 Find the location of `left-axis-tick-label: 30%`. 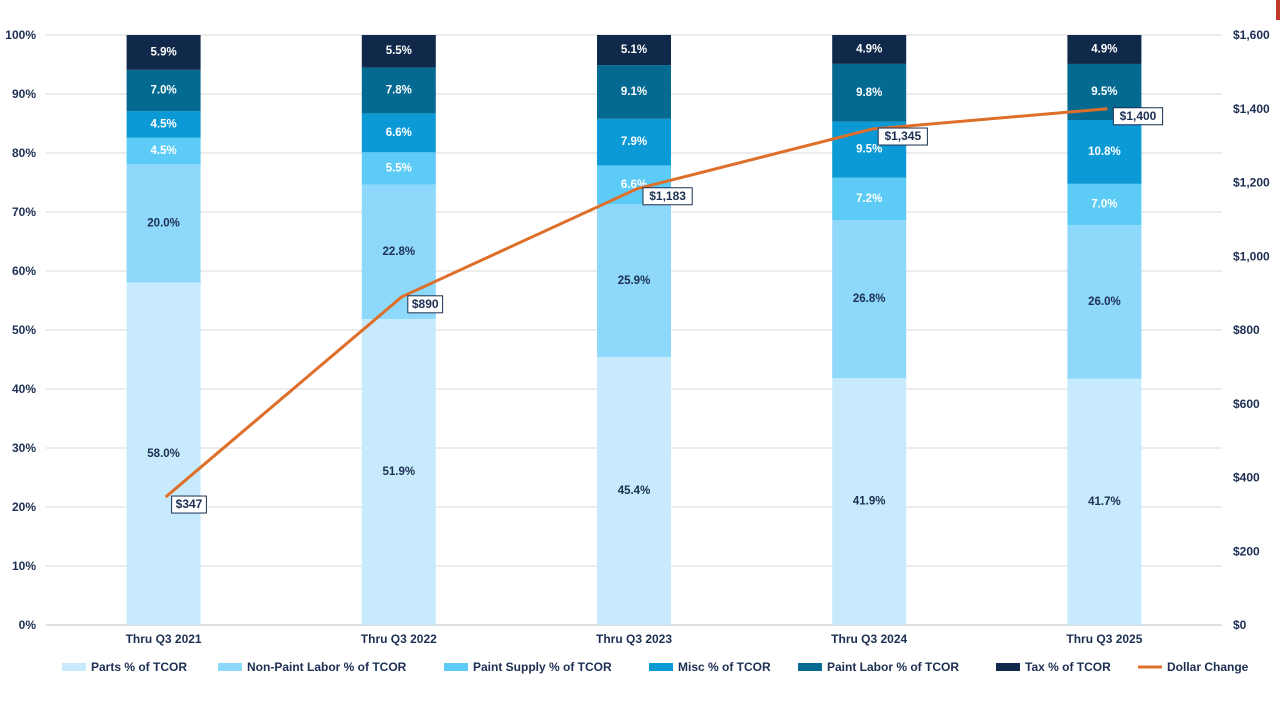

left-axis-tick-label: 30% is located at coordinates (24, 448).